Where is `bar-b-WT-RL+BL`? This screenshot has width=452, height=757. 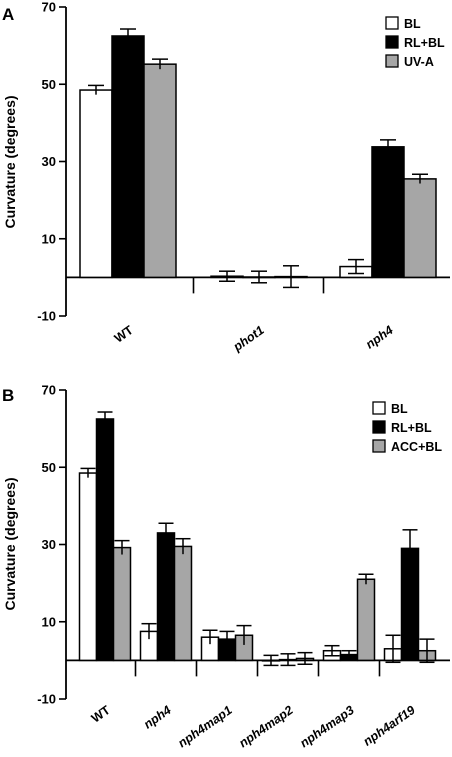 bar-b-WT-RL+BL is located at coordinates (105, 540).